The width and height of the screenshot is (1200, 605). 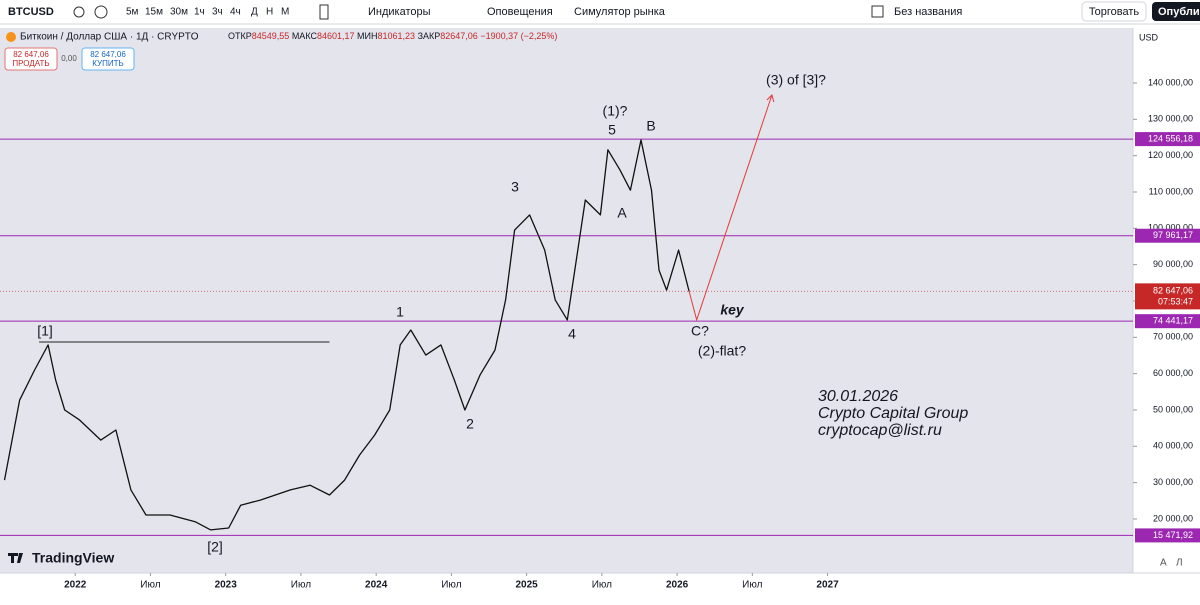 I want to click on ohlc-label: ЗАКР, so click(x=429, y=36).